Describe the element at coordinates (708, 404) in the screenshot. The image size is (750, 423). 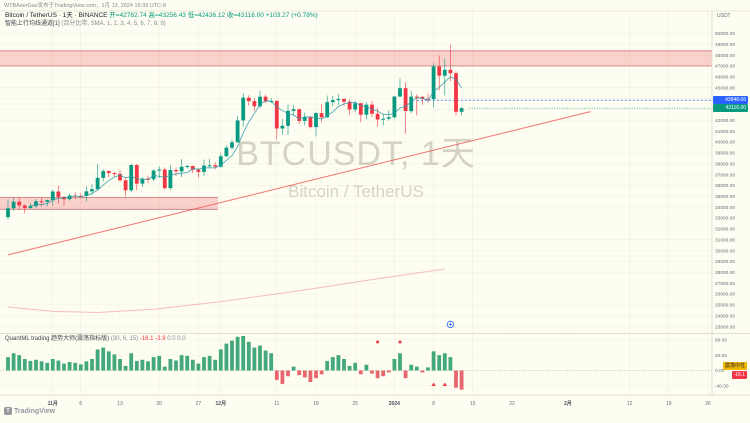
I see `svg-text: 26` at that location.